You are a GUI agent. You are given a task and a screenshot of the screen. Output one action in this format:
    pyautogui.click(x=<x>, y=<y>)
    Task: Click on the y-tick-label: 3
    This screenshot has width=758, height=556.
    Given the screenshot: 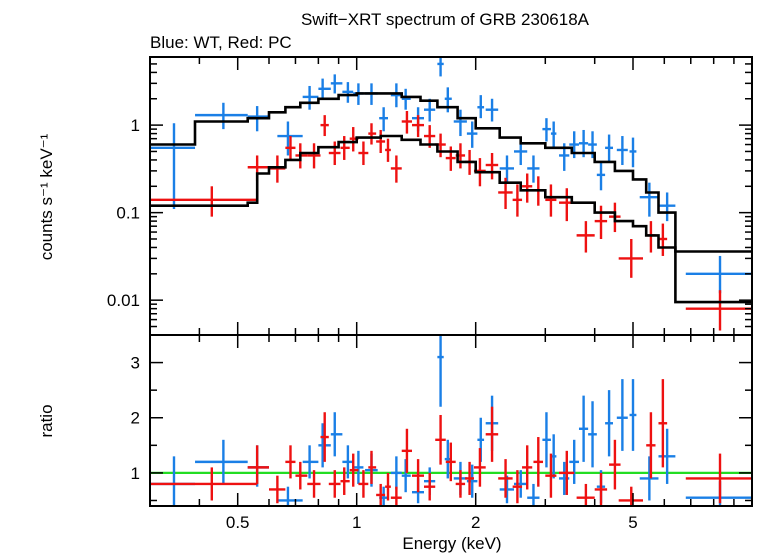 What is the action you would take?
    pyautogui.click(x=135, y=363)
    